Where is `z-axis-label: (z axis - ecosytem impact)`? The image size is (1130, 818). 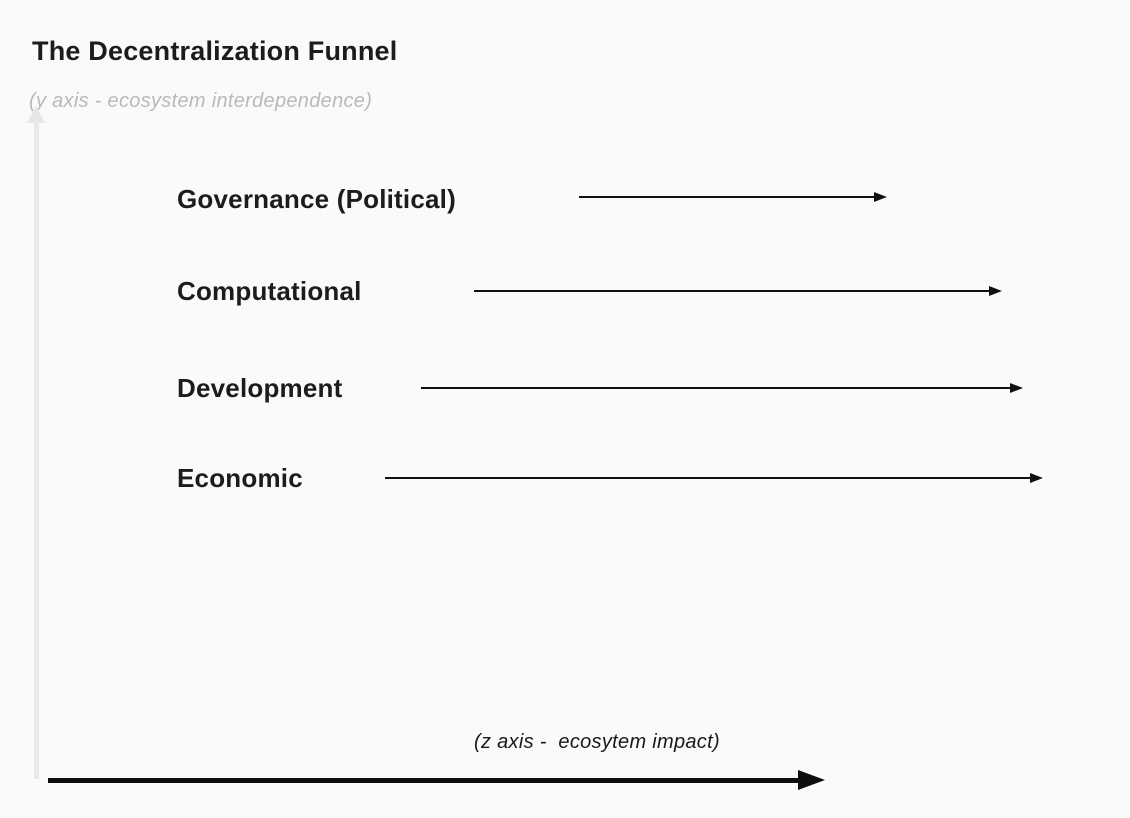 z-axis-label: (z axis - ecosytem impact) is located at coordinates (597, 742).